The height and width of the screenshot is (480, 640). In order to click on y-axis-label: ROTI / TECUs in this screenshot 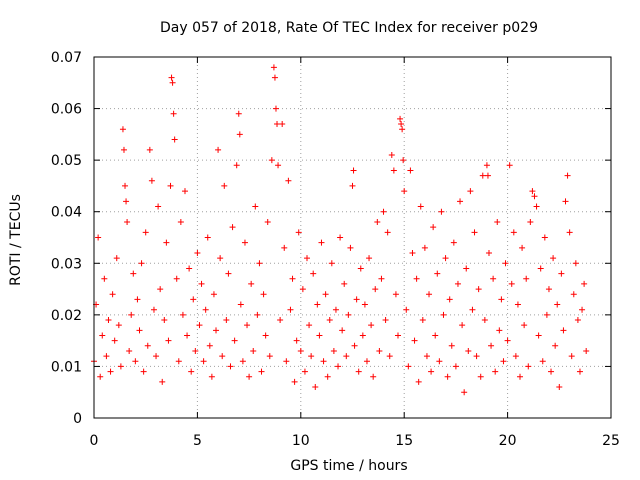, I will do `click(16, 240)`.